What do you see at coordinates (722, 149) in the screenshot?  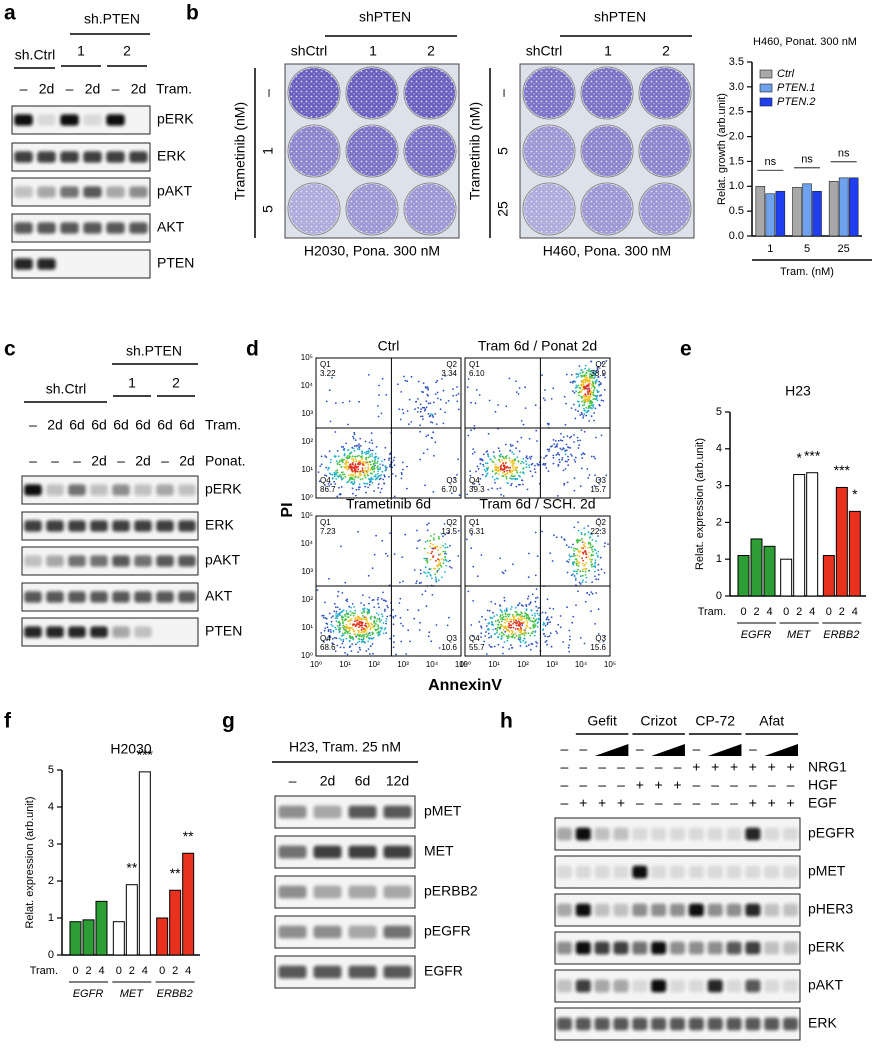 I see `y-axis-label: Relat. growth (arb.unit)` at bounding box center [722, 149].